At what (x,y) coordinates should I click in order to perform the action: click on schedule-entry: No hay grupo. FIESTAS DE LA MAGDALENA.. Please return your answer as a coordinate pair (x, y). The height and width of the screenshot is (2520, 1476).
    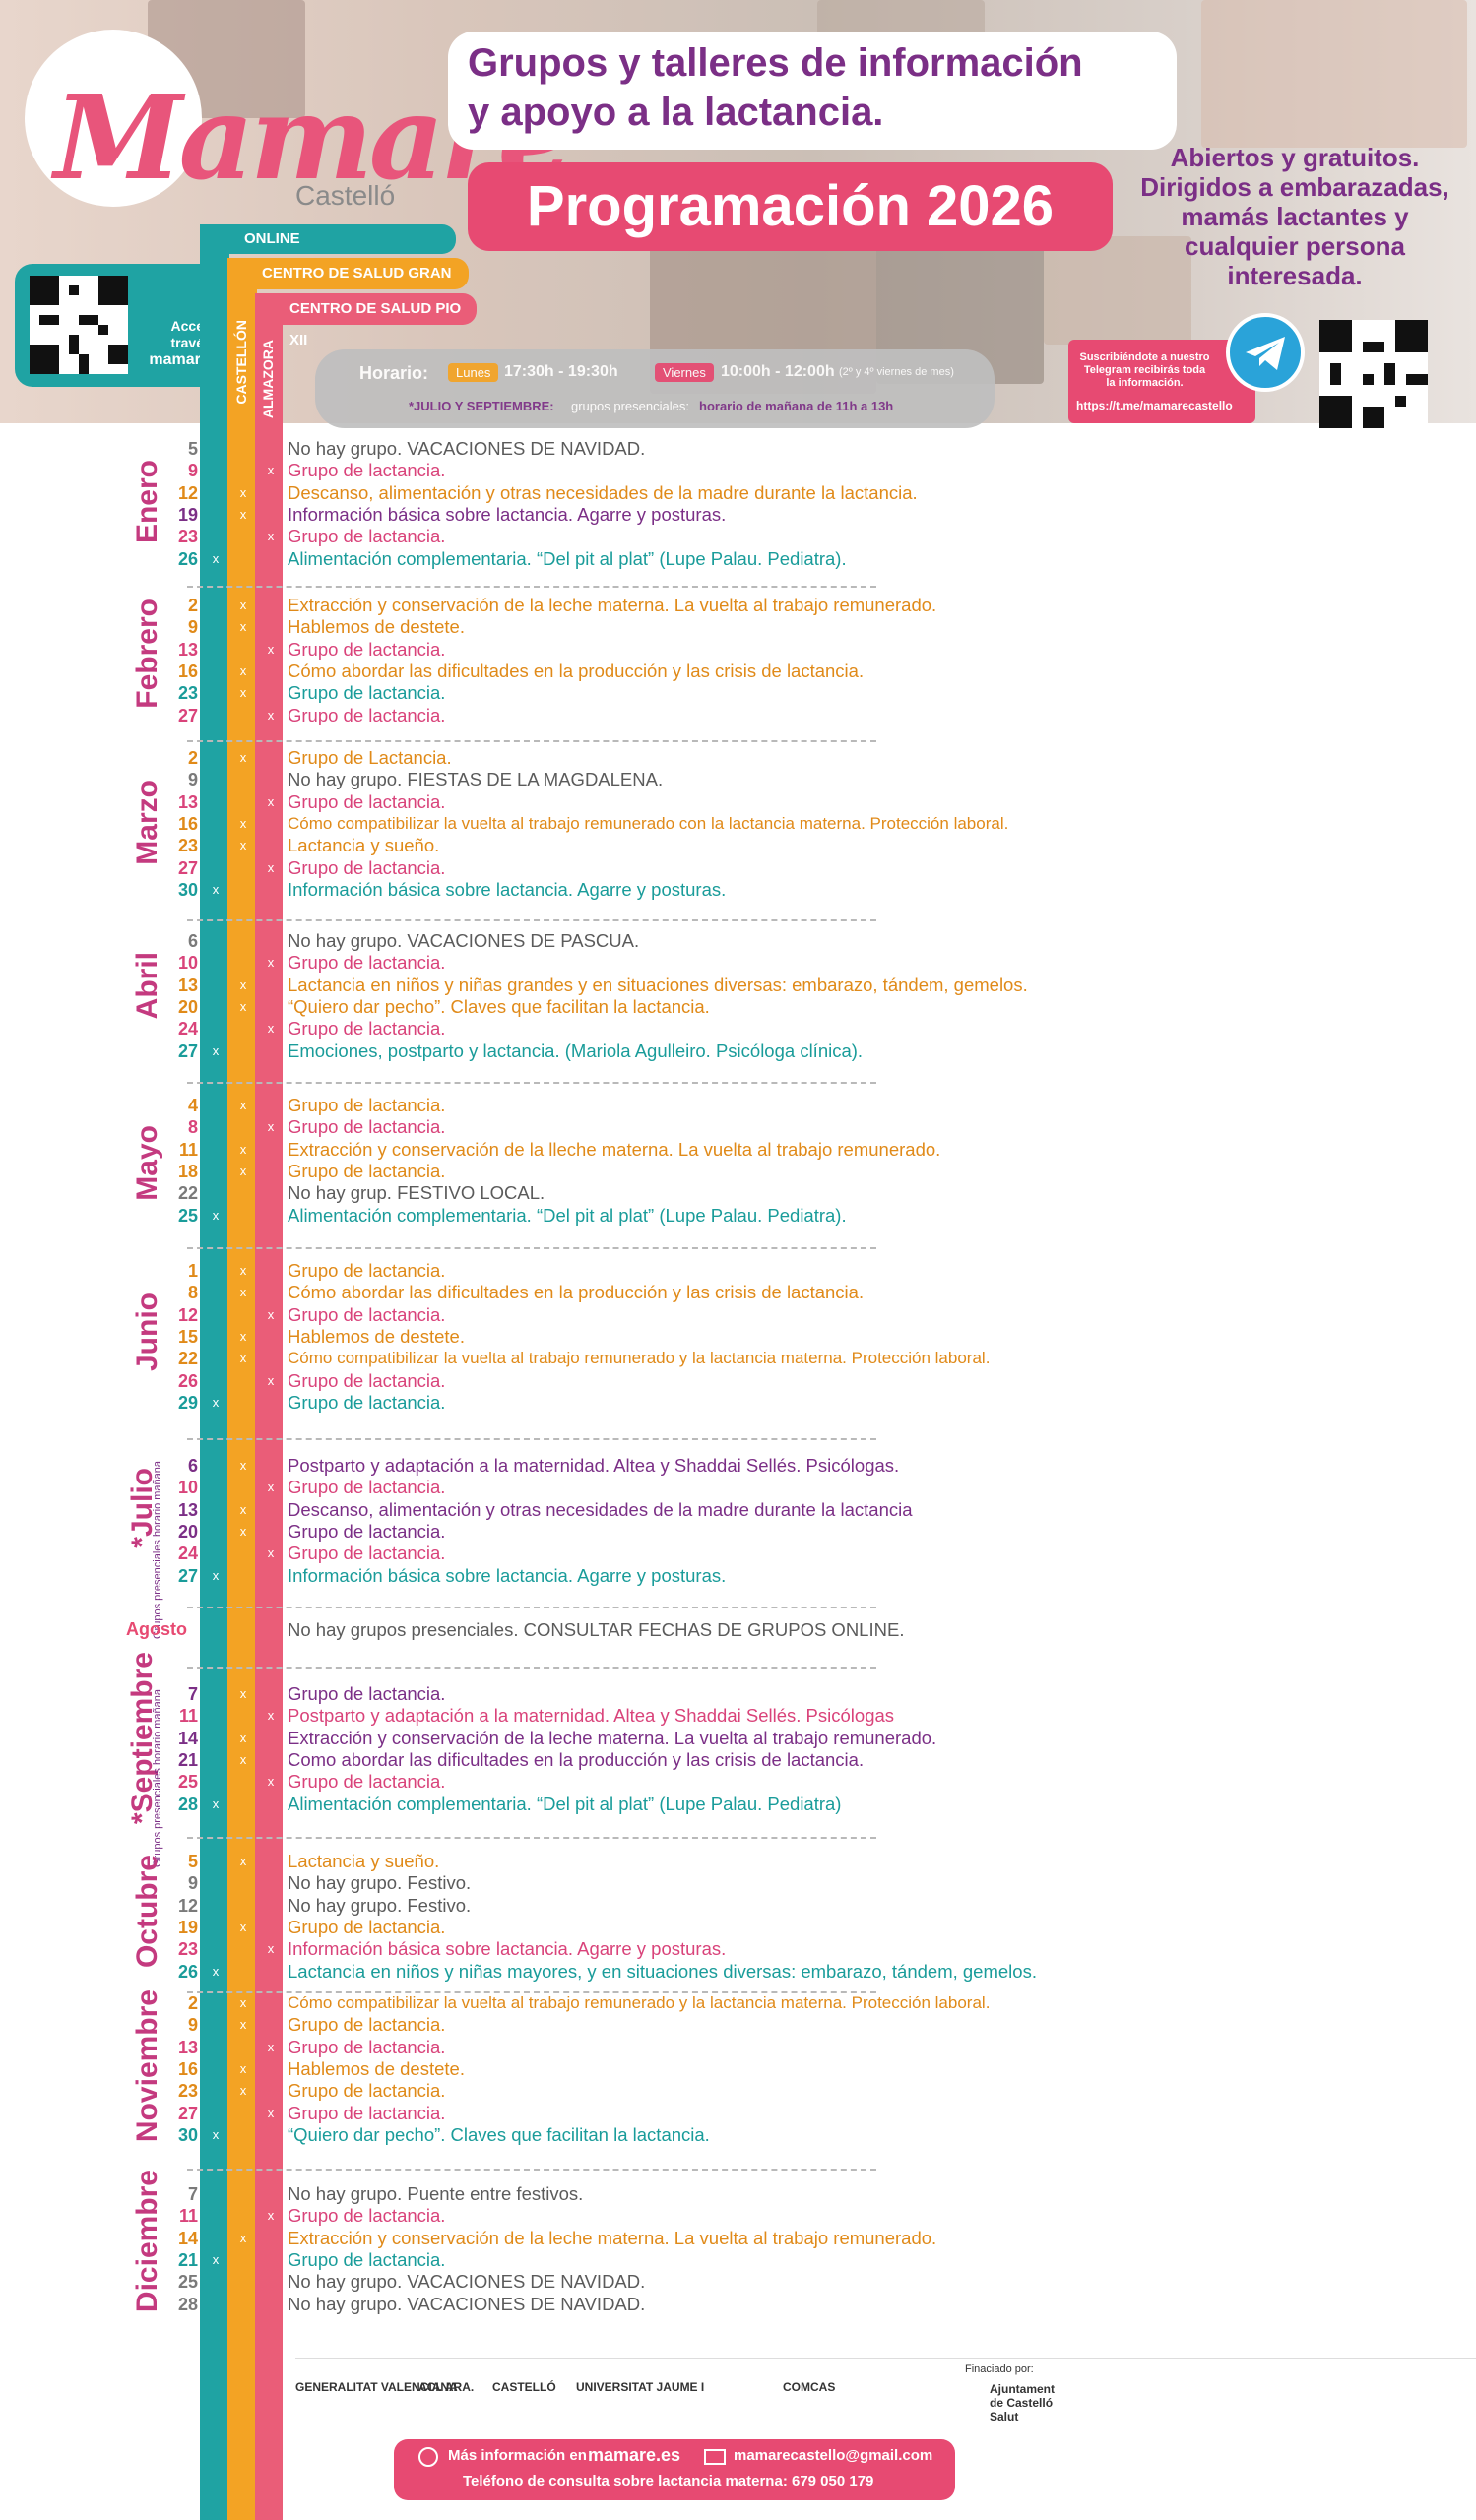
    Looking at the image, I should click on (476, 779).